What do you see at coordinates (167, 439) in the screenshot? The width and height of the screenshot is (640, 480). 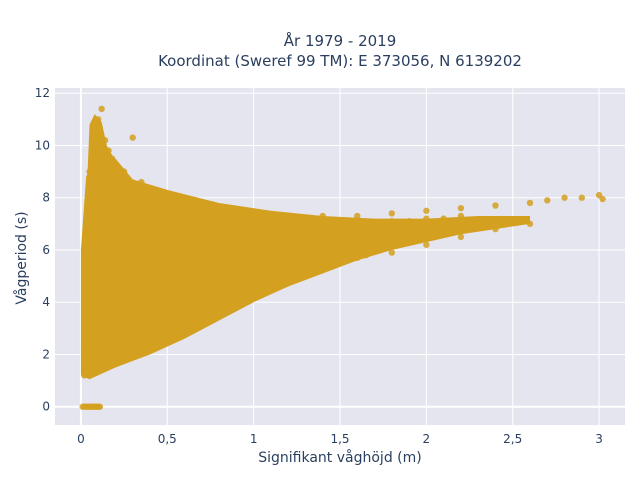 I see `x-tick-label: 0,5` at bounding box center [167, 439].